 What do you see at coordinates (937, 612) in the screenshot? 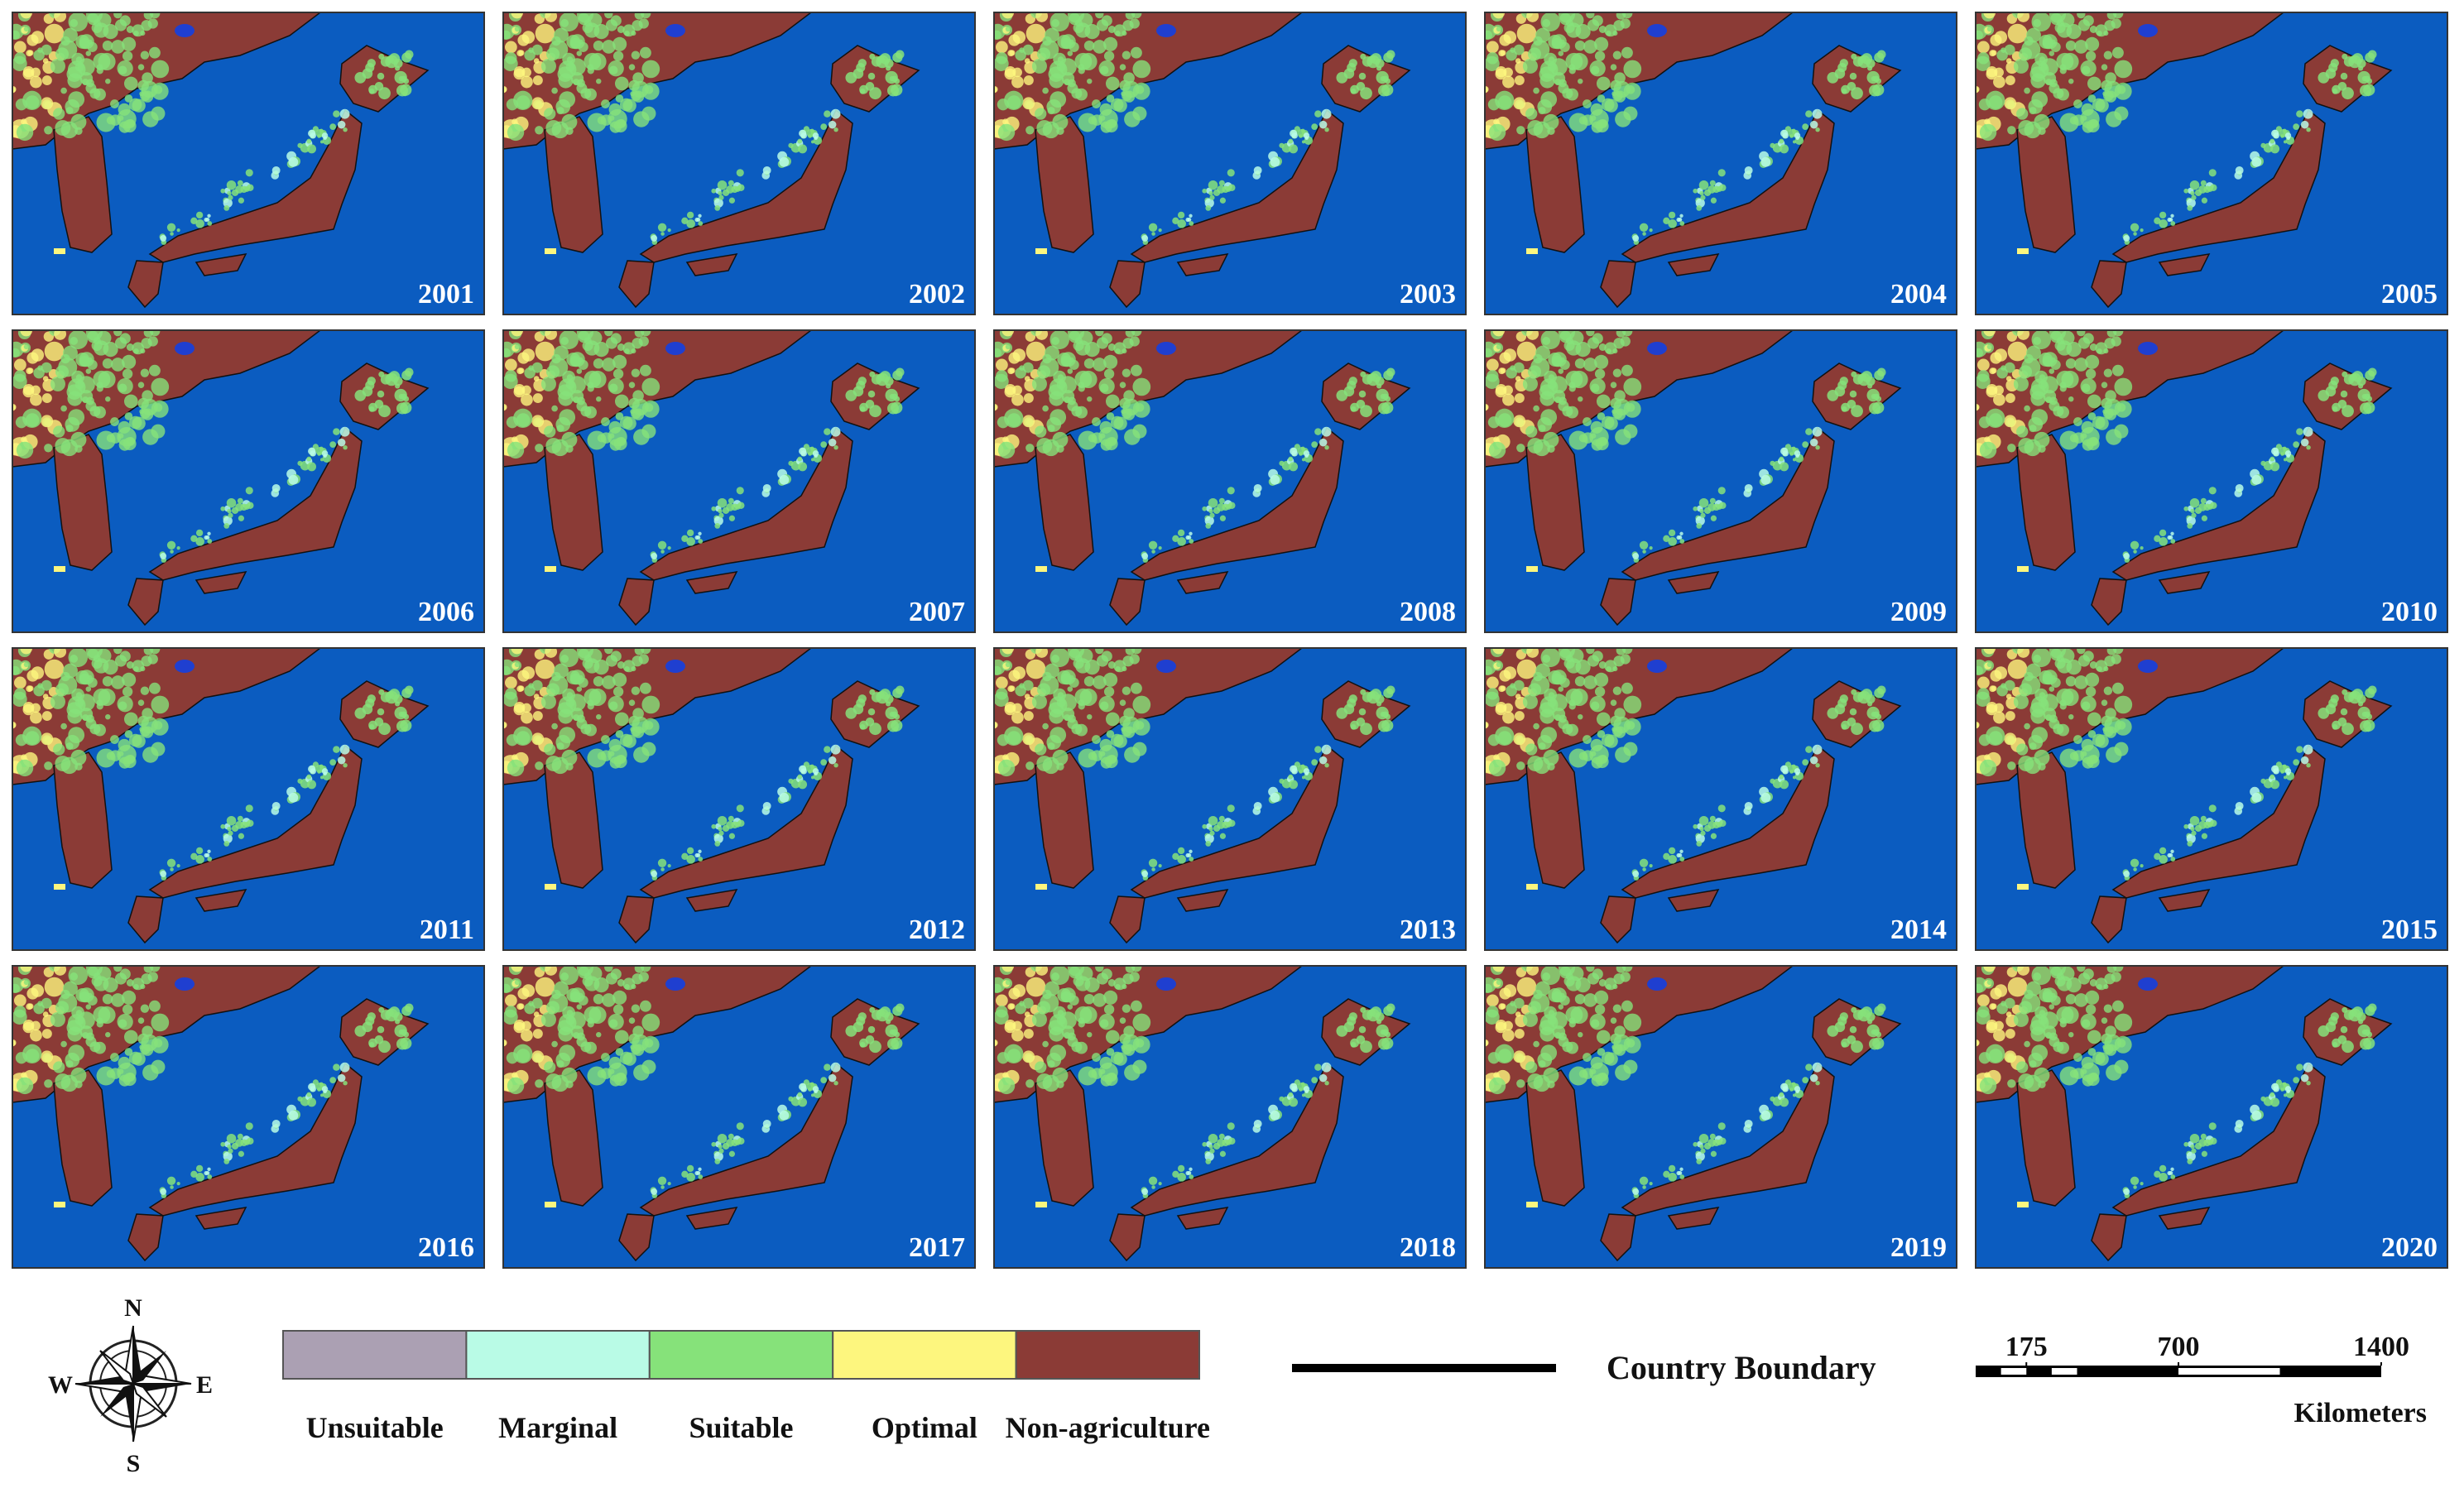
I see `year-label: 2007` at bounding box center [937, 612].